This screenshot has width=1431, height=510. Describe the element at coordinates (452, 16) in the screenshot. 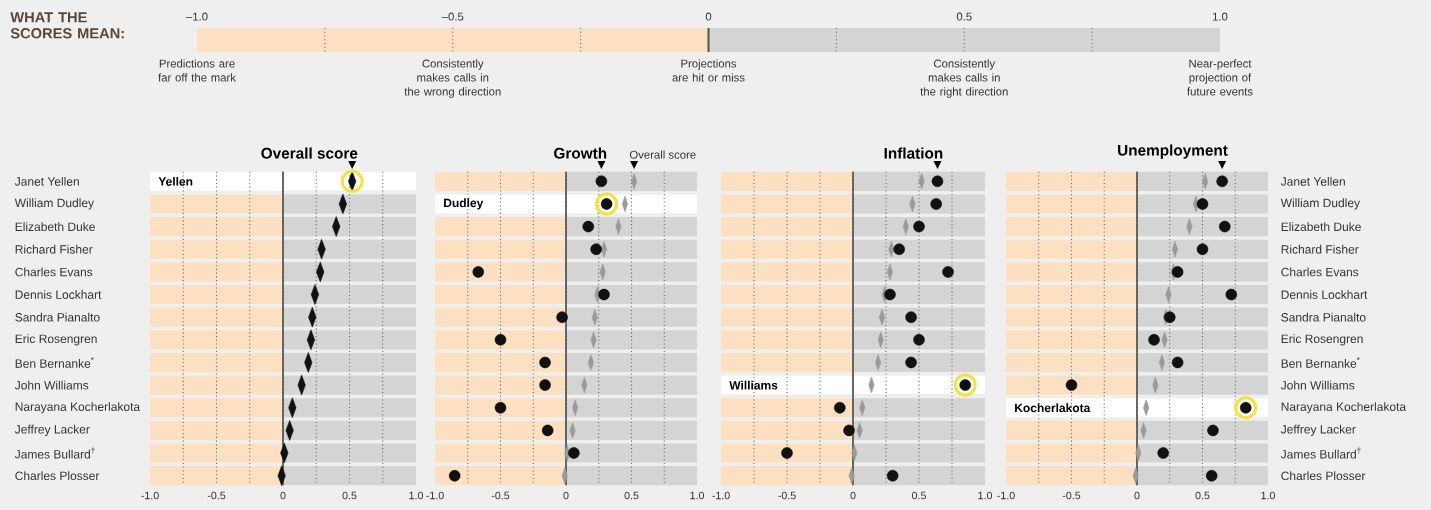

I see `x-tick-label: –0.5` at that location.